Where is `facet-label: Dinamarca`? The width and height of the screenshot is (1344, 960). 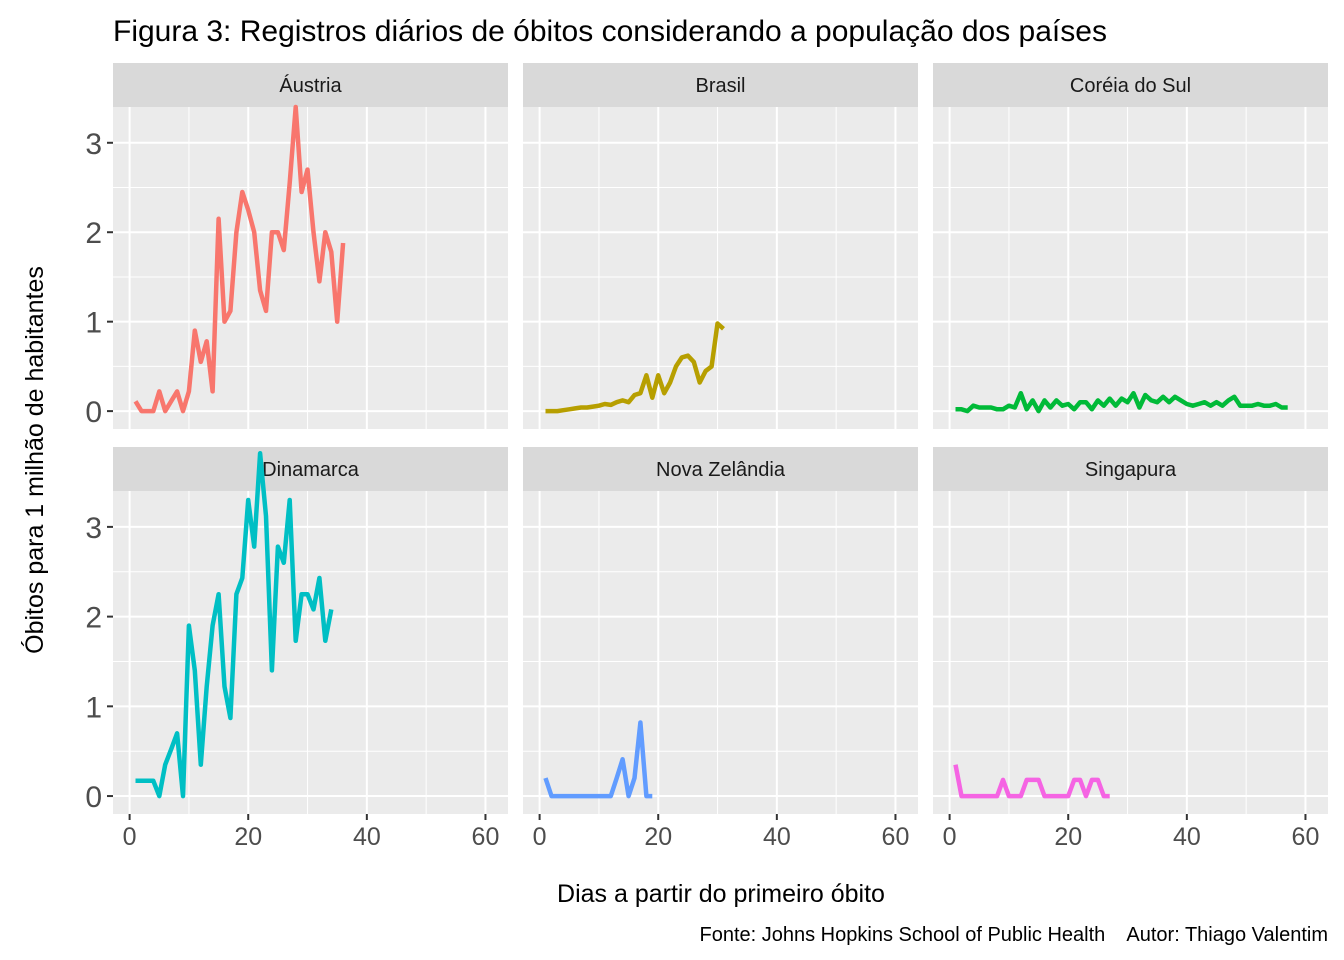 facet-label: Dinamarca is located at coordinates (311, 470).